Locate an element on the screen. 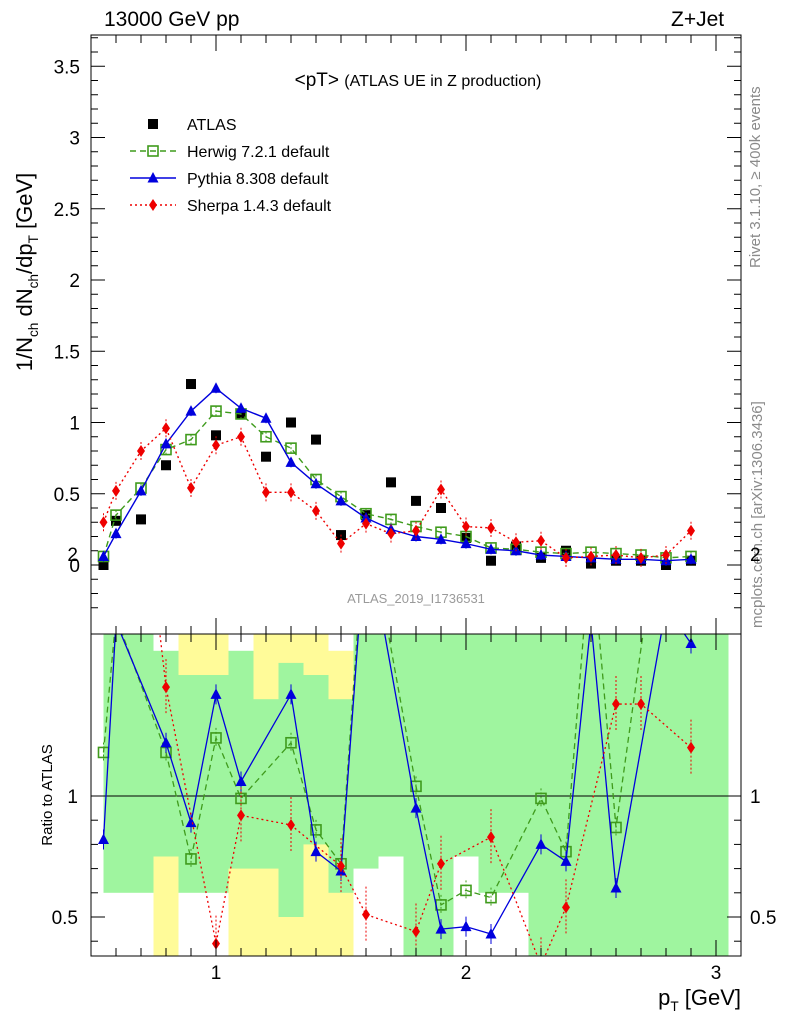 This screenshot has width=786, height=1024. y-tick-label-right: 0.5 is located at coordinates (763, 918).